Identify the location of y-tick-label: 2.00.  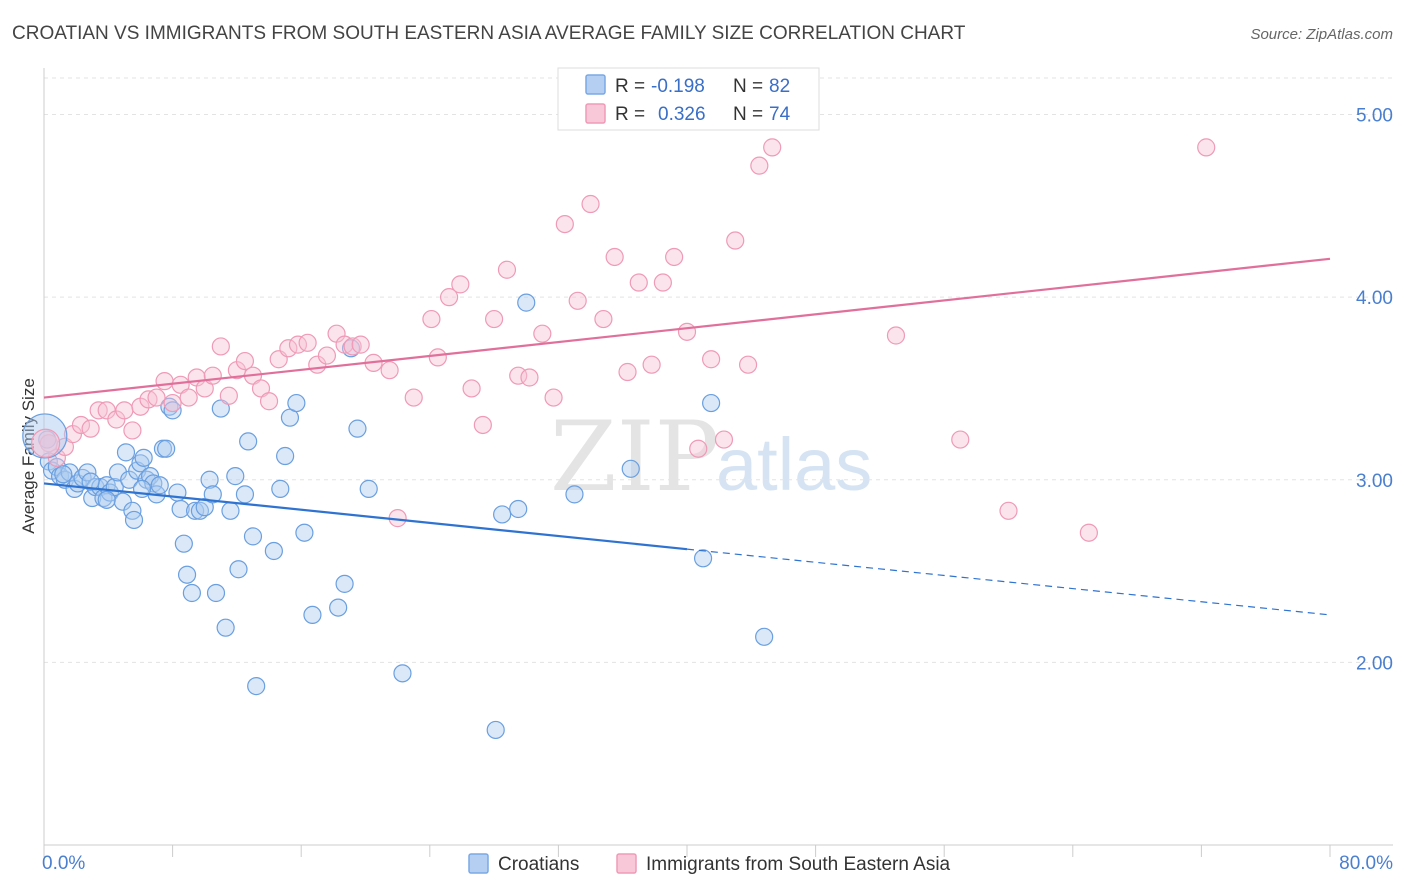
(1374, 663).